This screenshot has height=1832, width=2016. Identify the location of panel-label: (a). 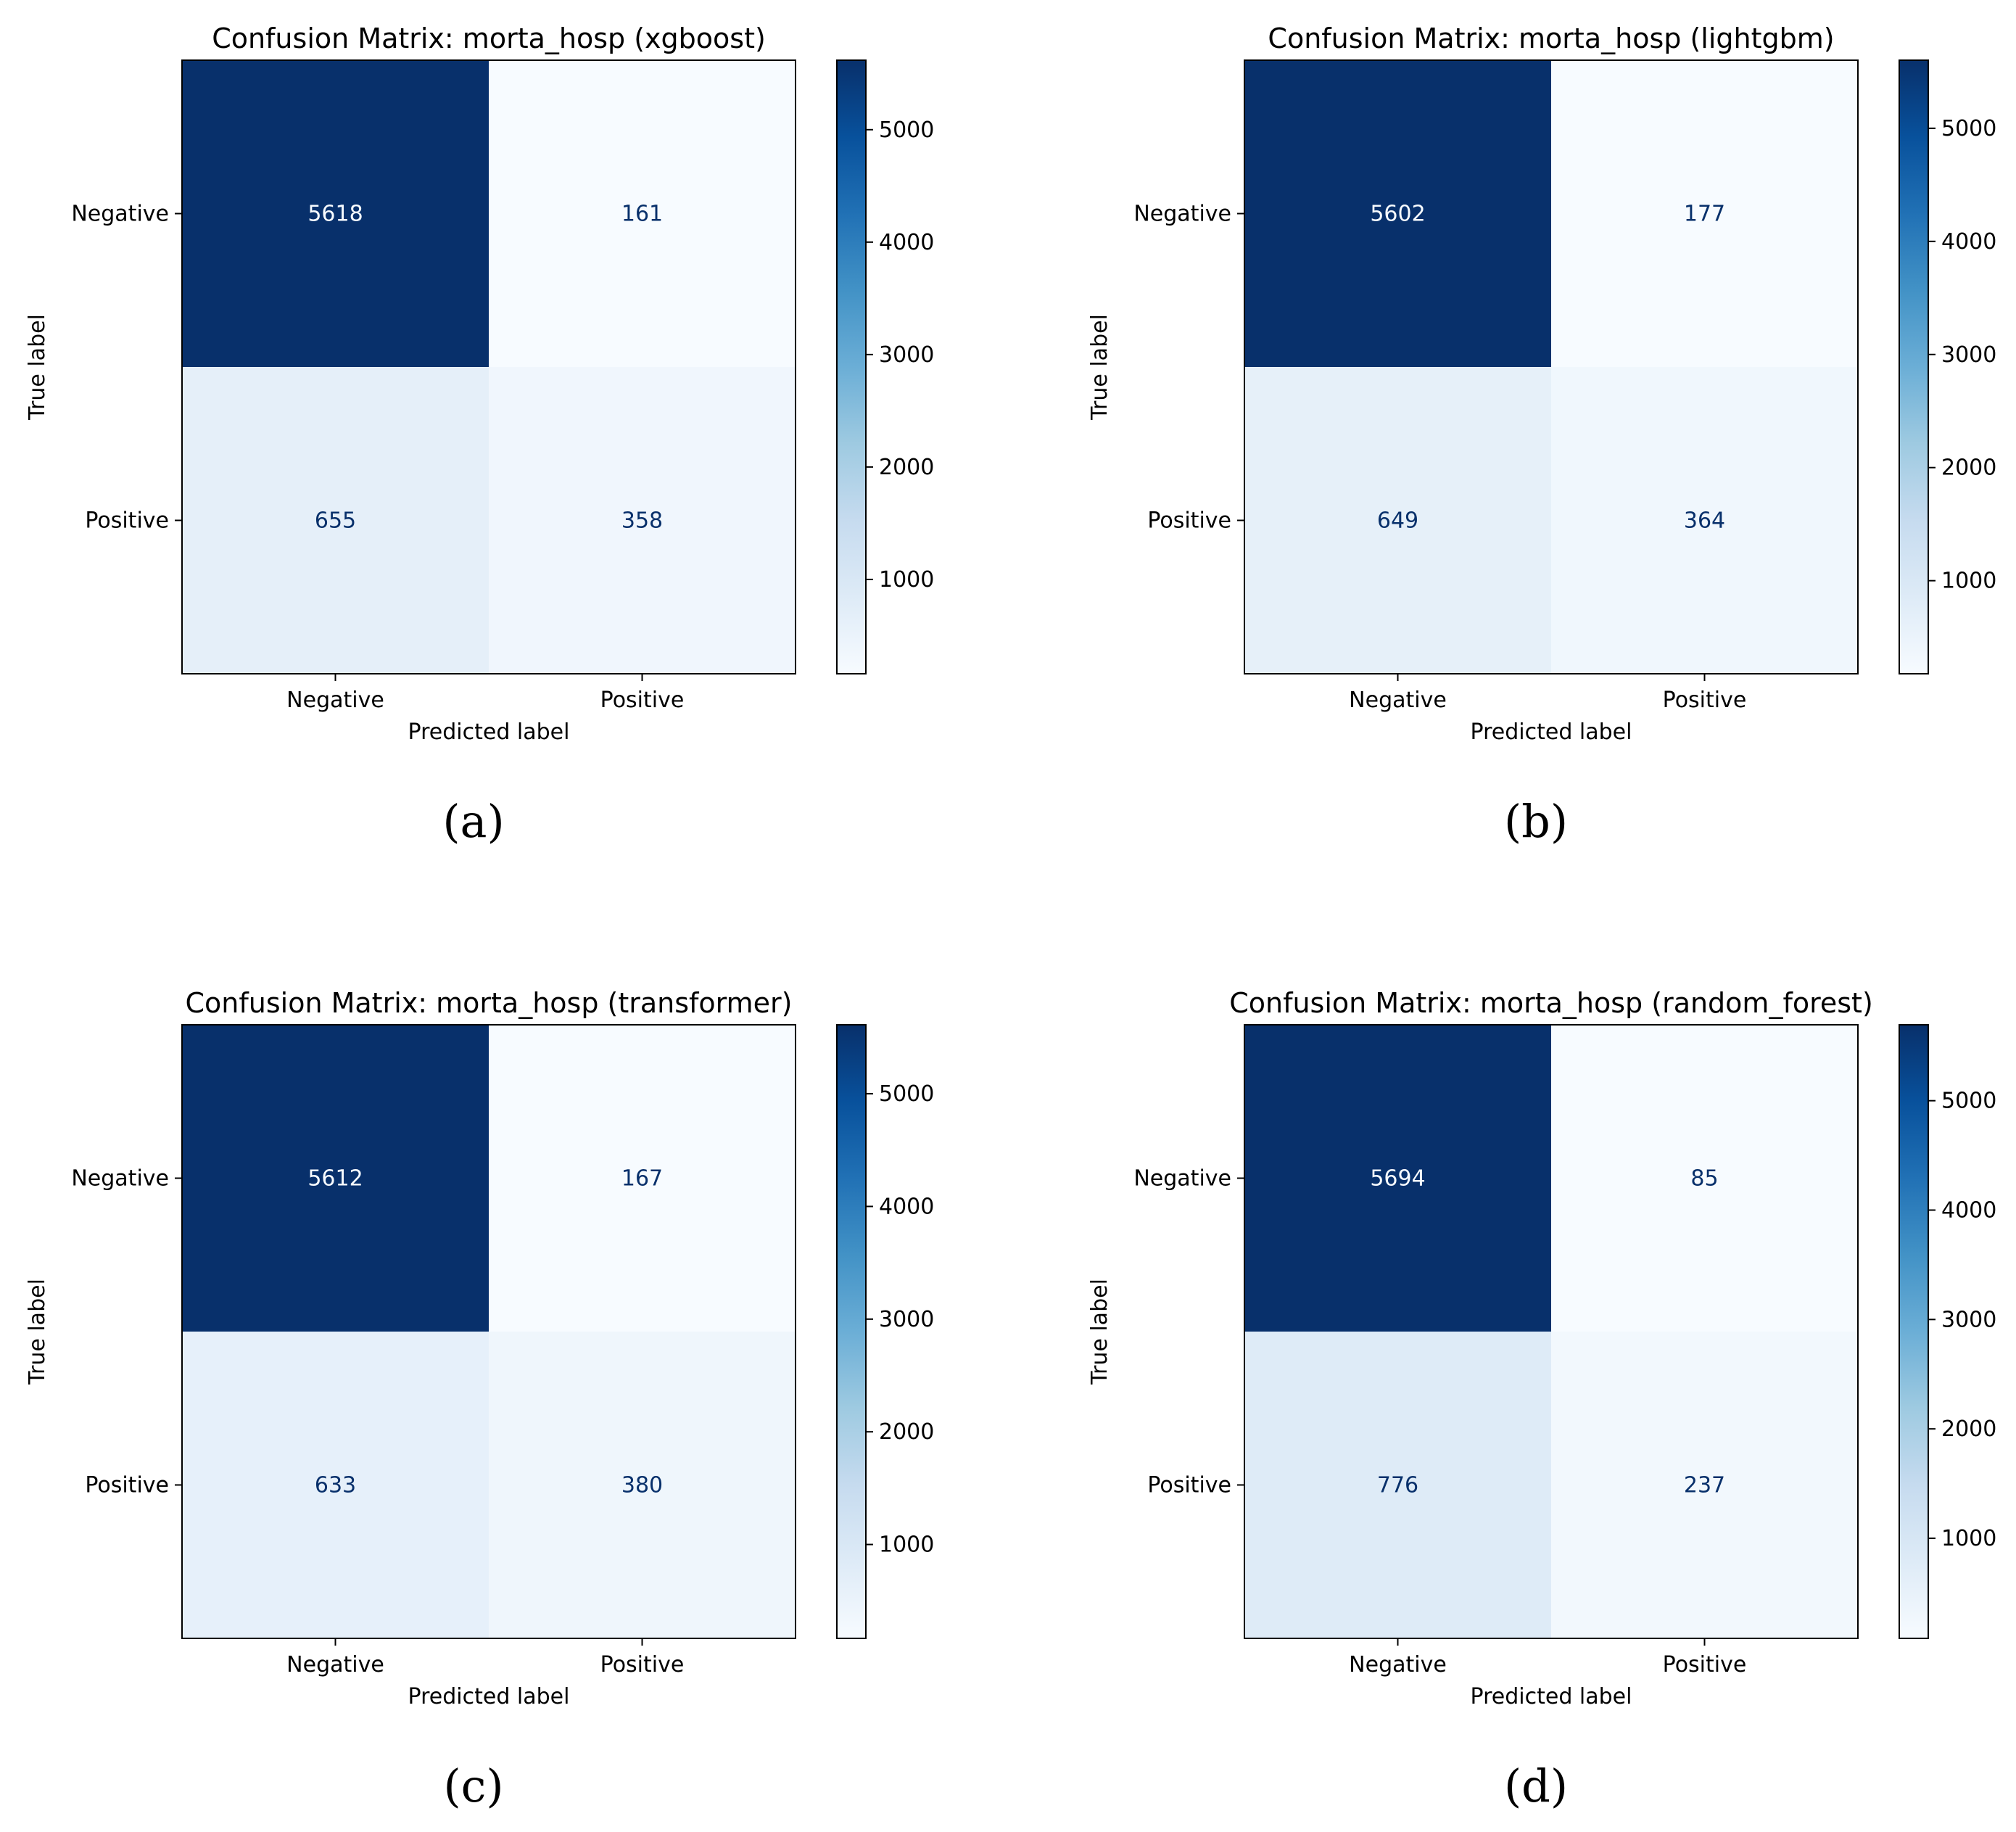
(473, 821).